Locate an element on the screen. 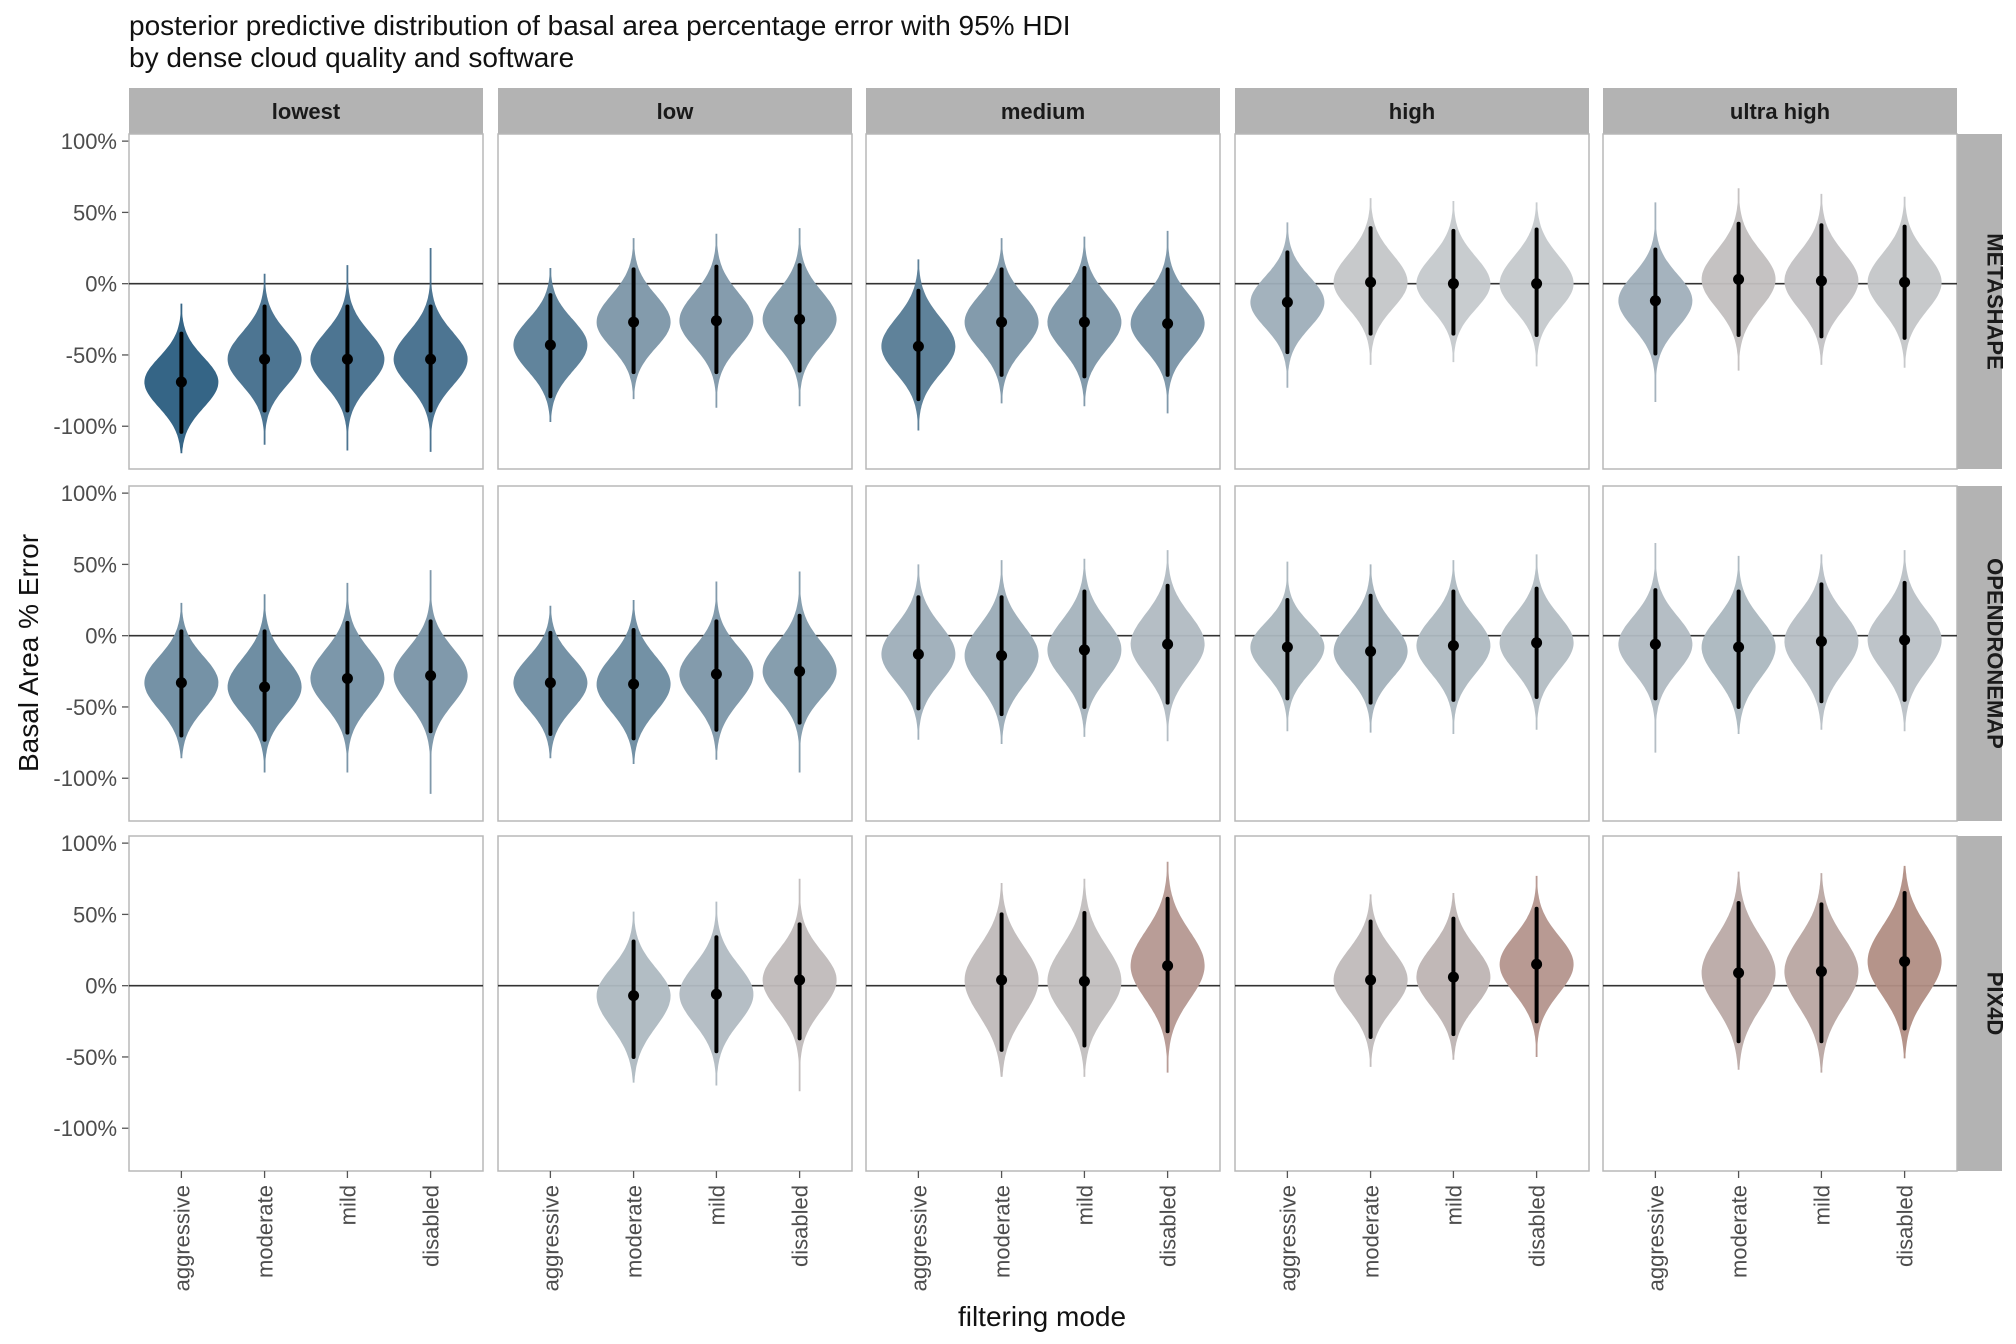 The height and width of the screenshot is (1344, 2016). panel-frame is located at coordinates (306, 1003).